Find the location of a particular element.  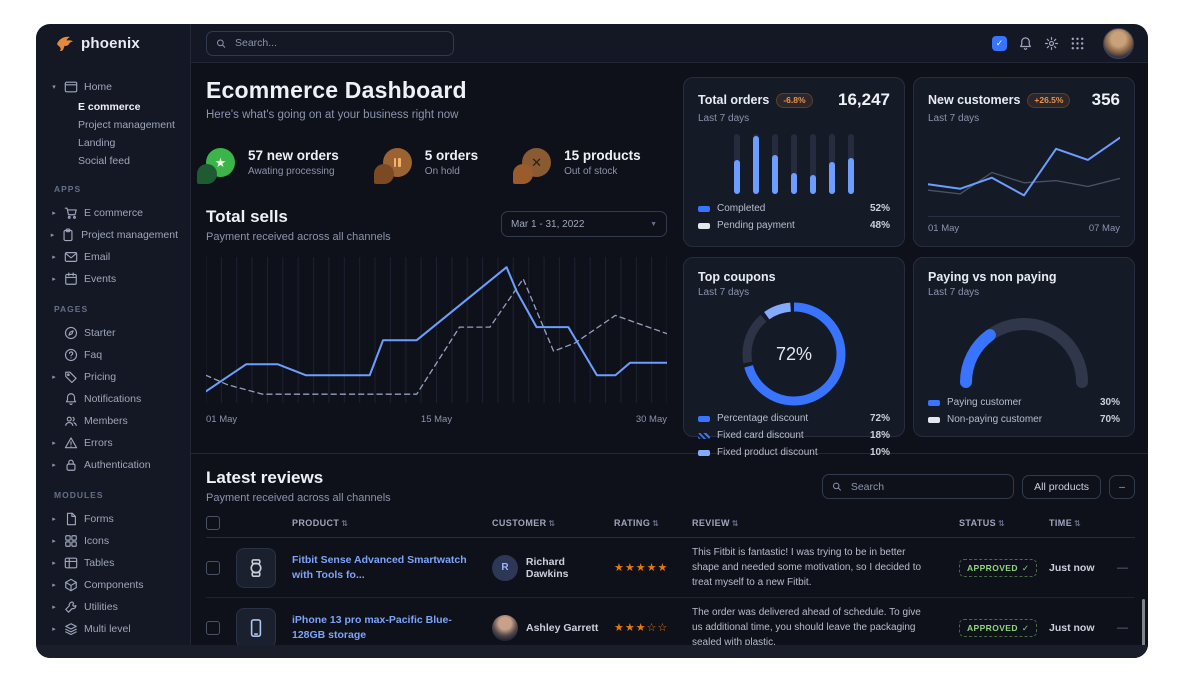

sidebar-item-errors: ▸ Errors is located at coordinates (114, 443).